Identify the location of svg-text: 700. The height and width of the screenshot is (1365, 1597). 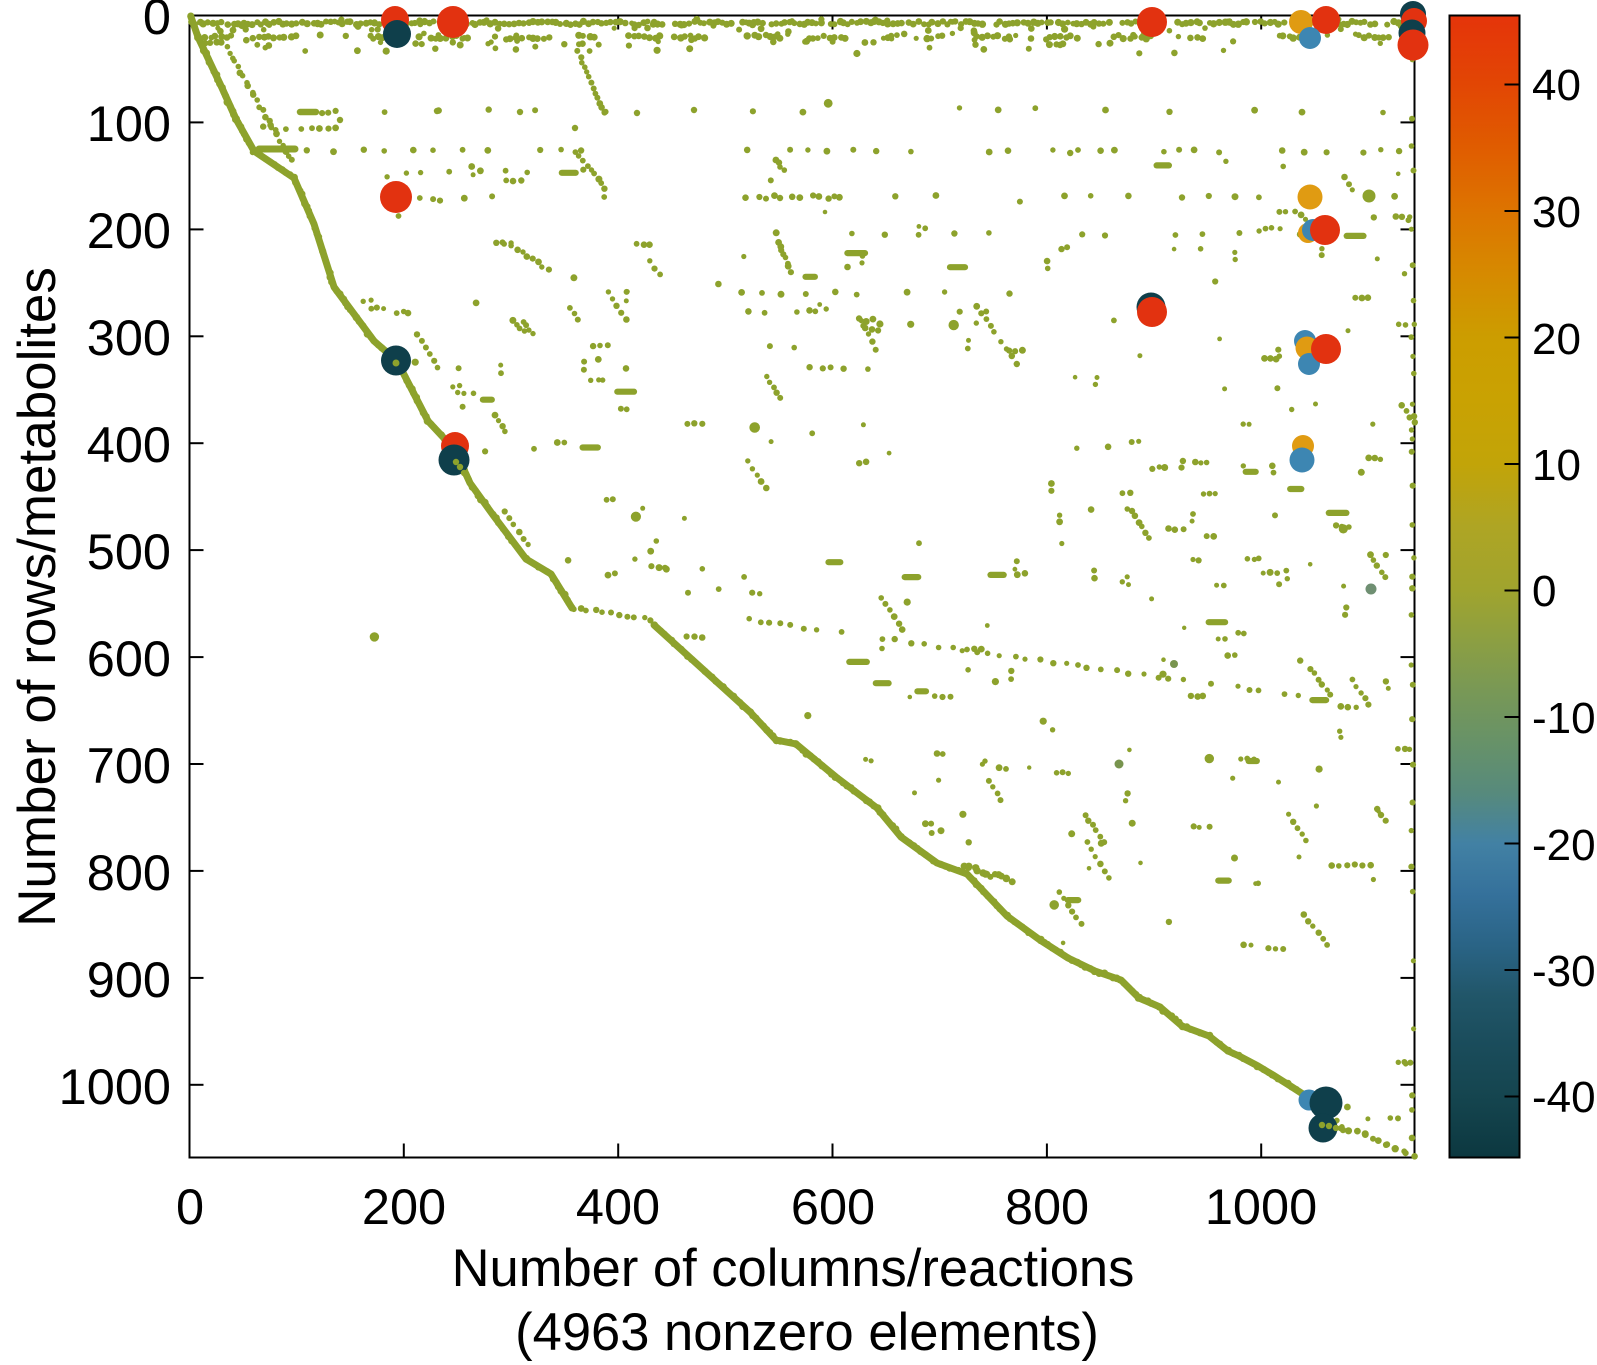
(129, 765).